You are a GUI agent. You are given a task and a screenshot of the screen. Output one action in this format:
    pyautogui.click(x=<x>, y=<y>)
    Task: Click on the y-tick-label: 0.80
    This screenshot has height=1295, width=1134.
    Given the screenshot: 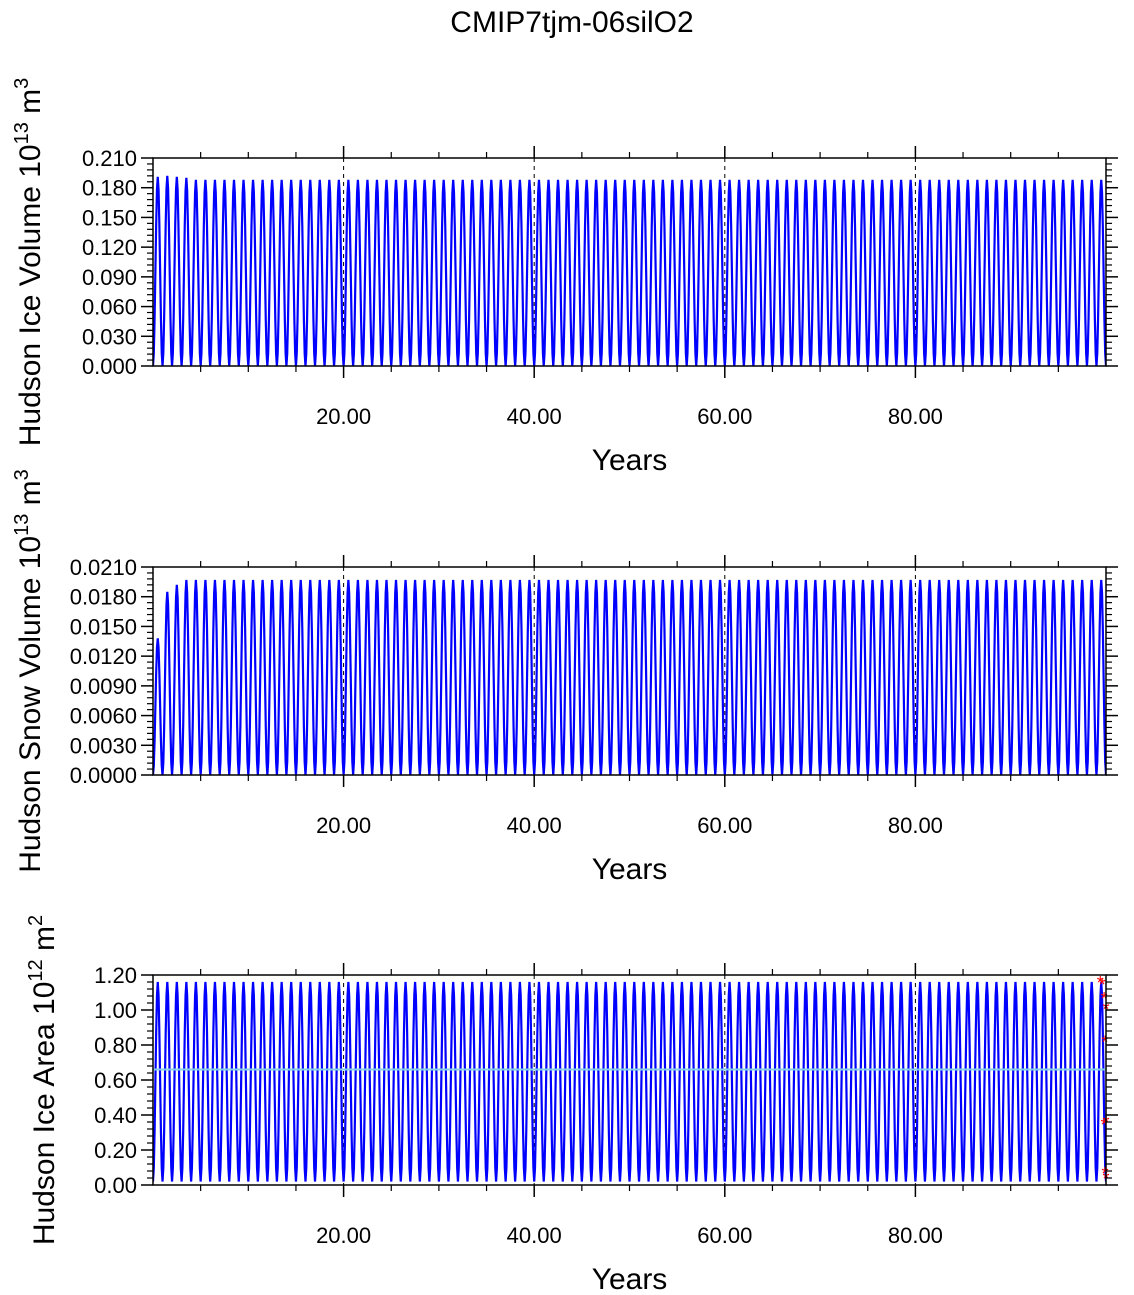 What is the action you would take?
    pyautogui.click(x=115, y=1045)
    